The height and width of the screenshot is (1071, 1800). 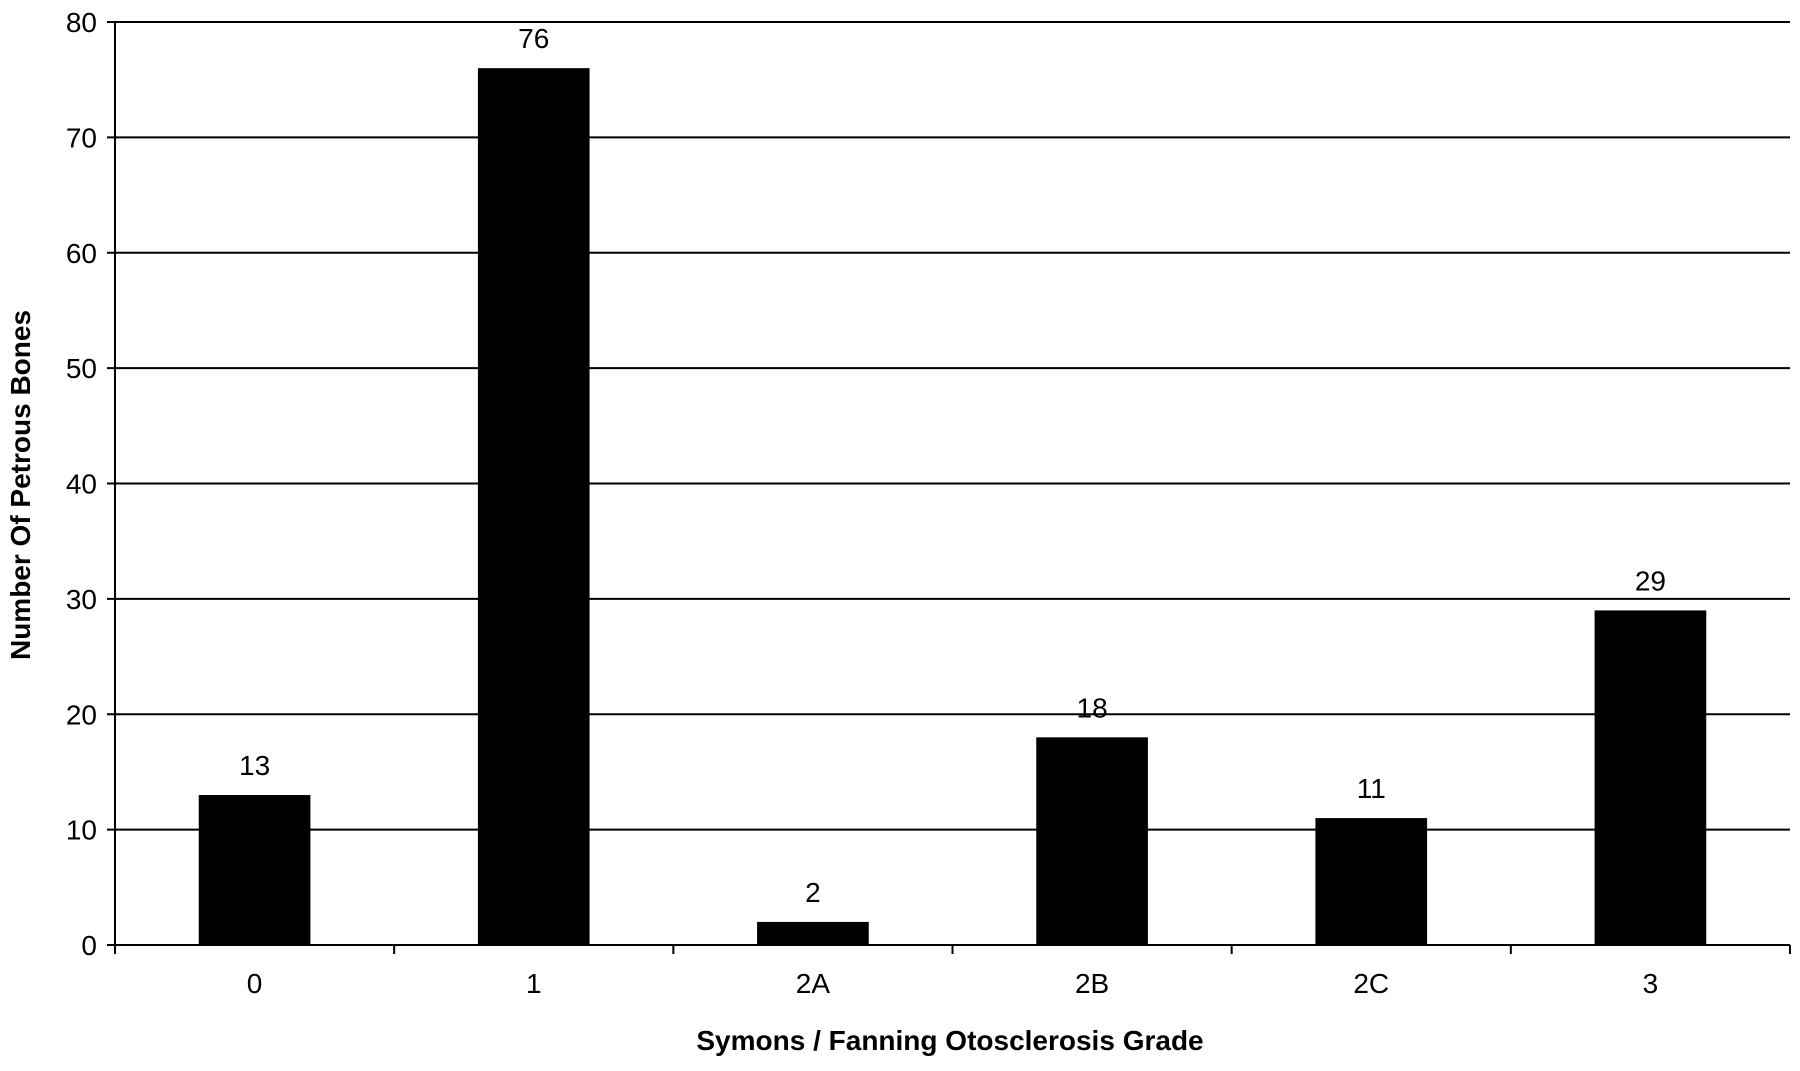 What do you see at coordinates (952, 972) in the screenshot?
I see `x-ticks: 0 1 2A 2B 2C 3` at bounding box center [952, 972].